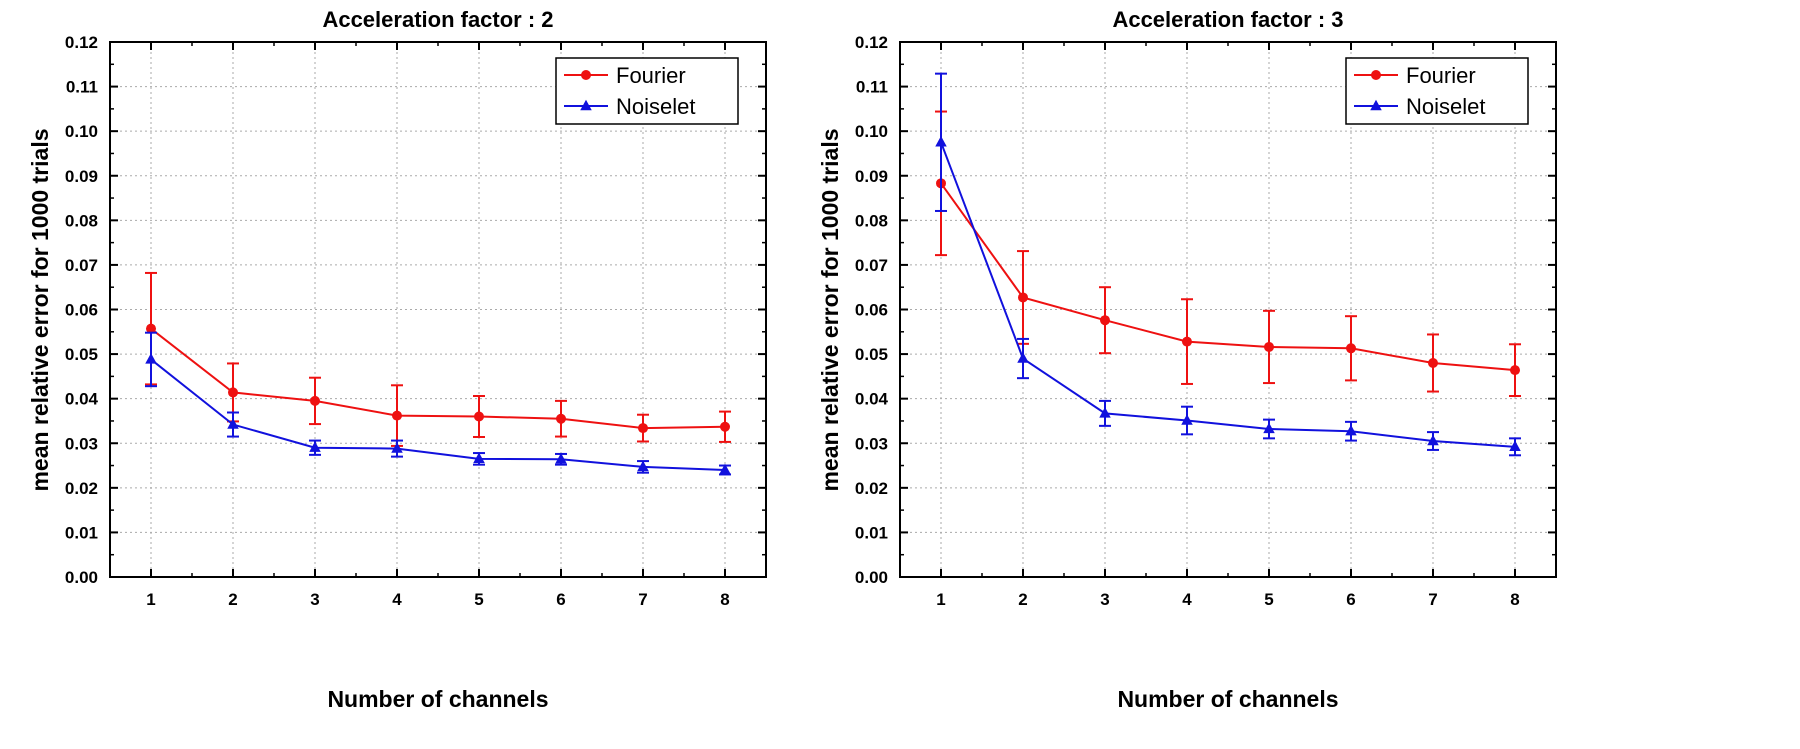  What do you see at coordinates (1227, 19) in the screenshot?
I see `chart-title: Acceleration factor : 3` at bounding box center [1227, 19].